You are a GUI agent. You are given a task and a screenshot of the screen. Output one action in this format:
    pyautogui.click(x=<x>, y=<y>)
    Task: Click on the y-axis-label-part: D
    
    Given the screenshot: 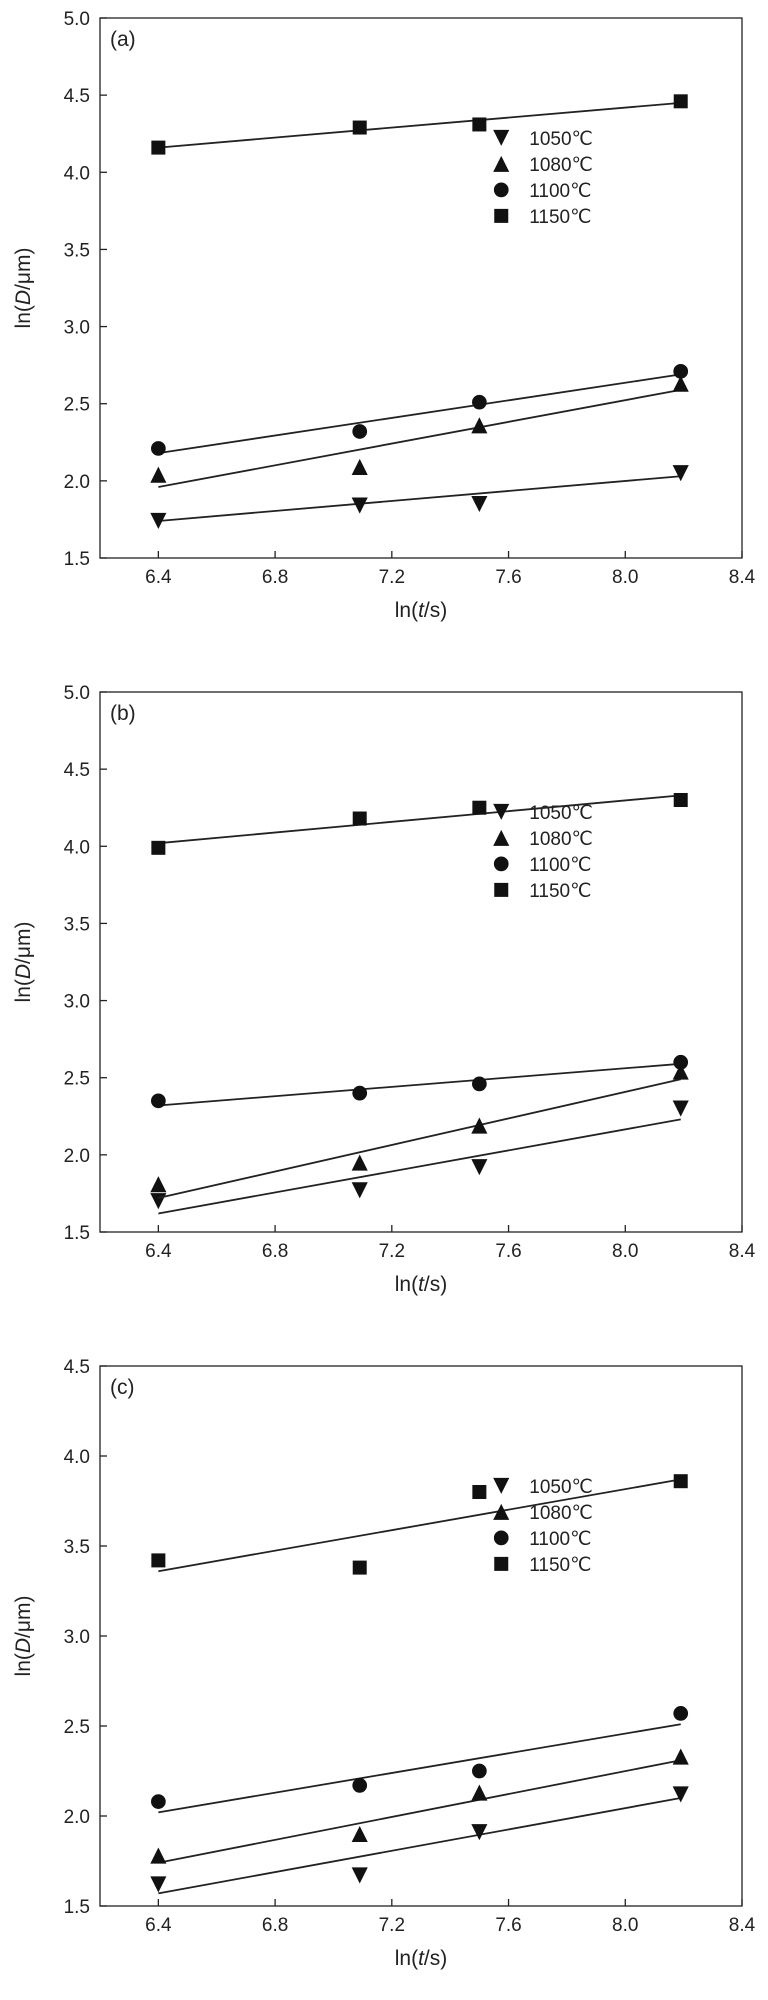 What is the action you would take?
    pyautogui.click(x=23, y=971)
    